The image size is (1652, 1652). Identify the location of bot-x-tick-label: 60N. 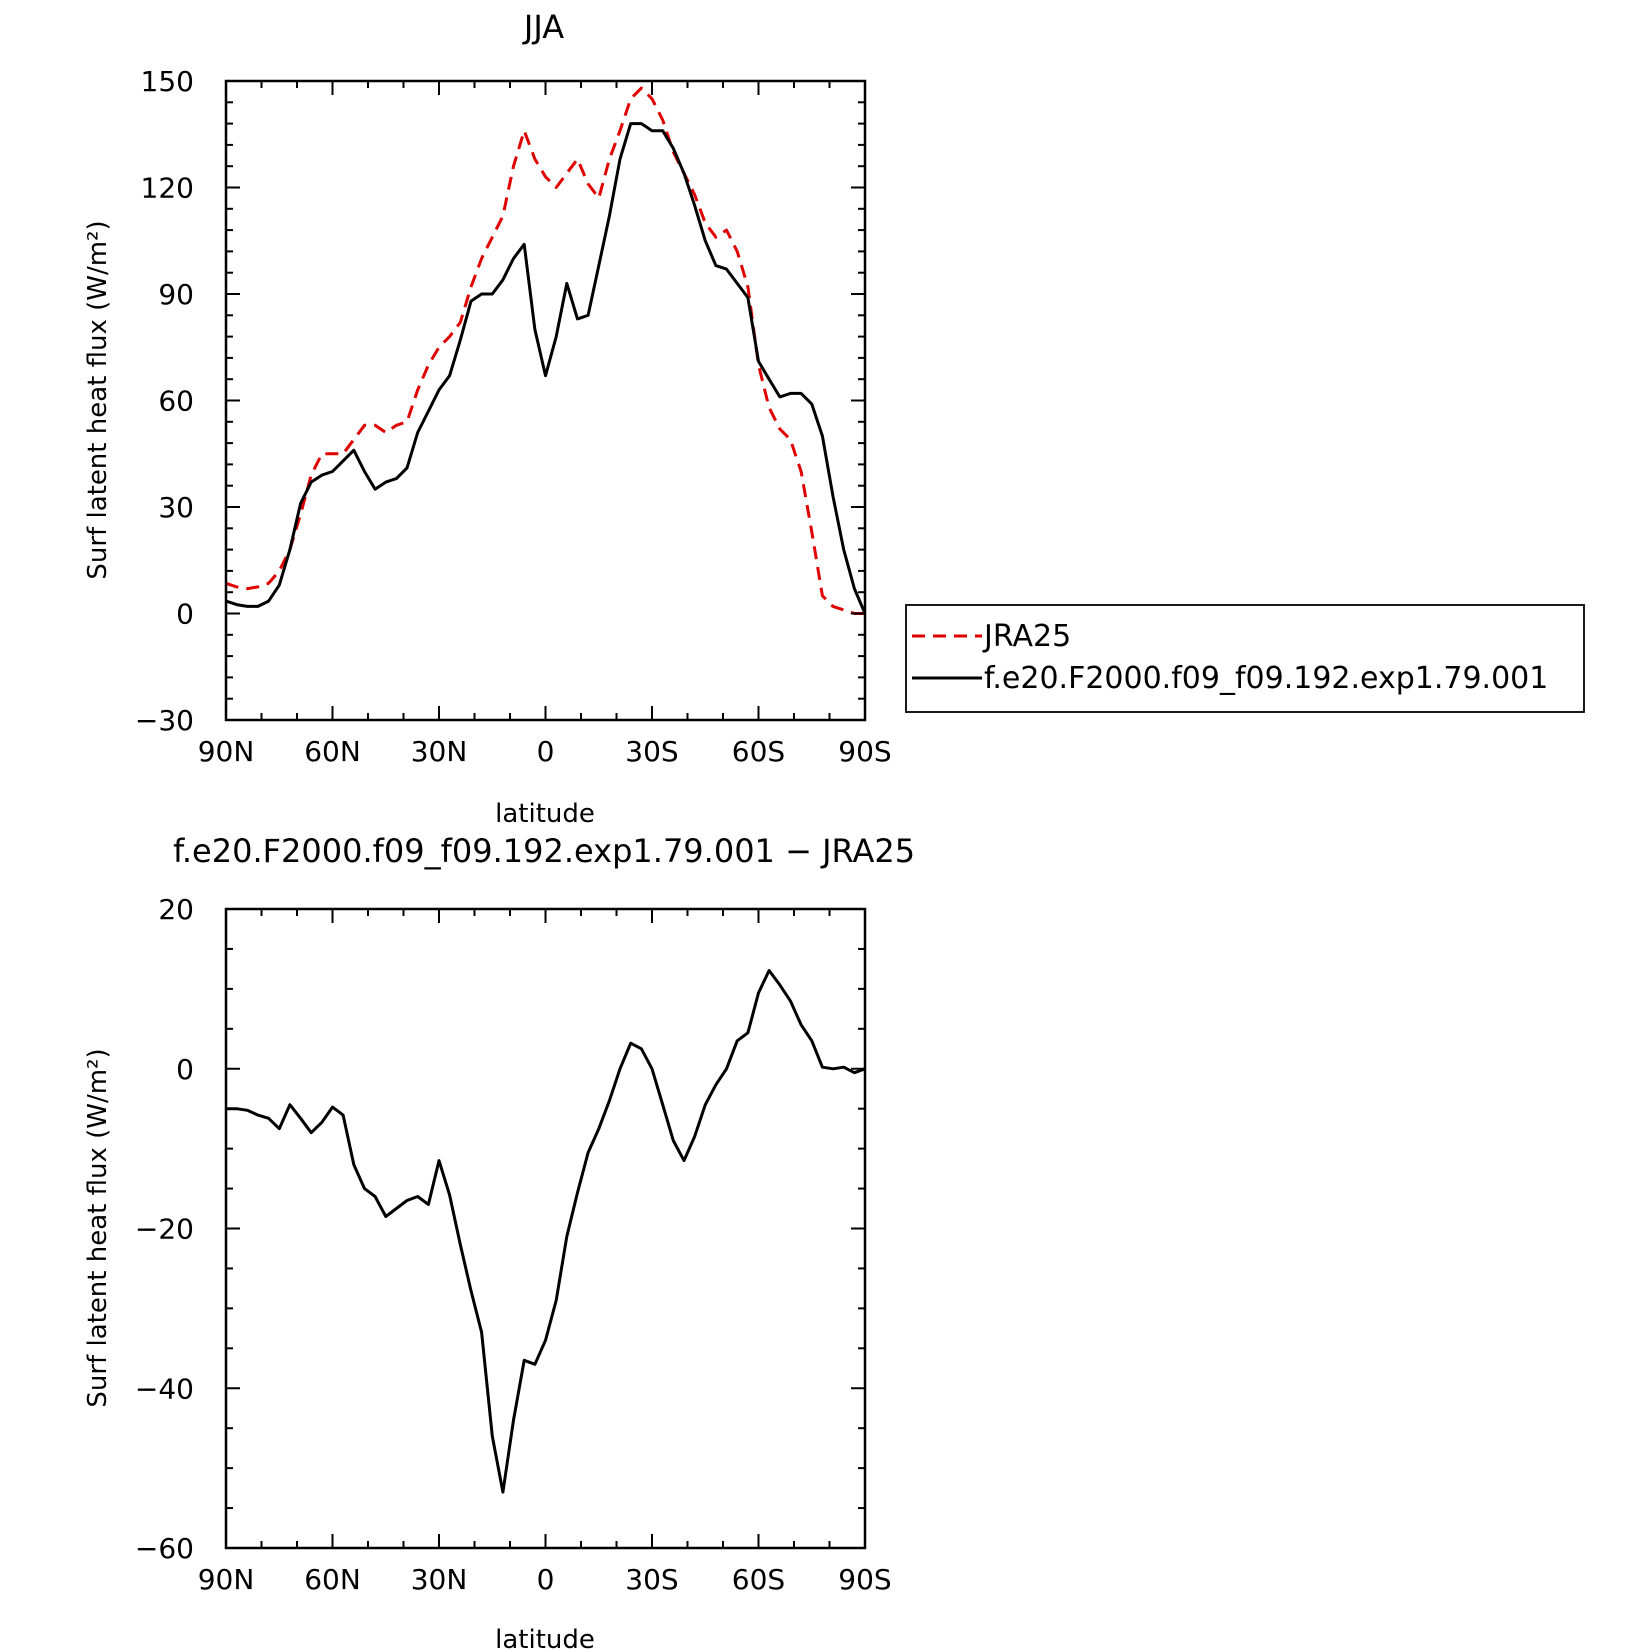
(332, 1579).